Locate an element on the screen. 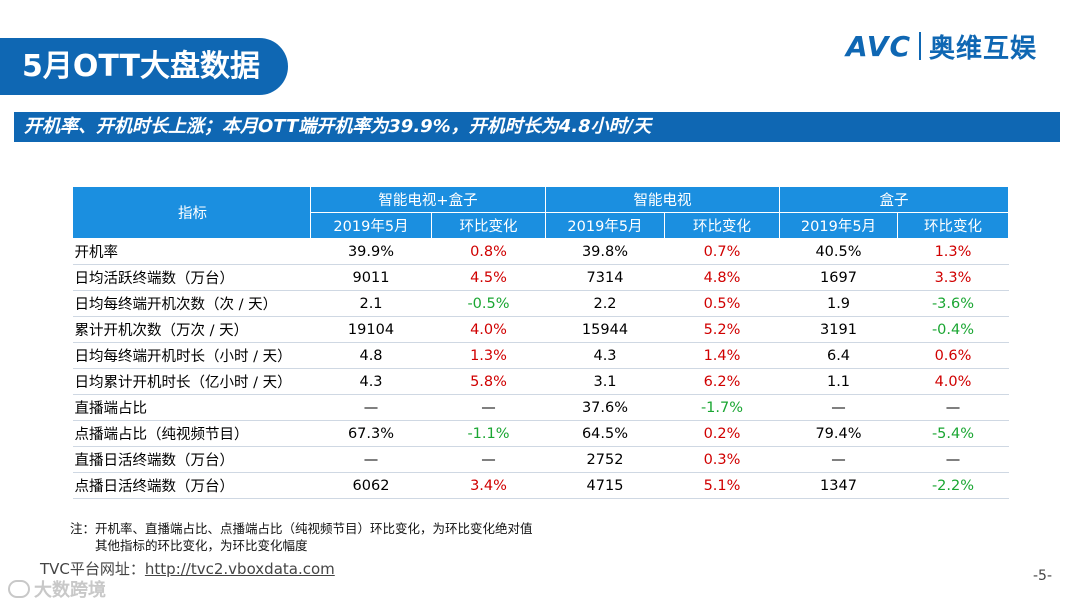  value-cell: 2.2 is located at coordinates (605, 303).